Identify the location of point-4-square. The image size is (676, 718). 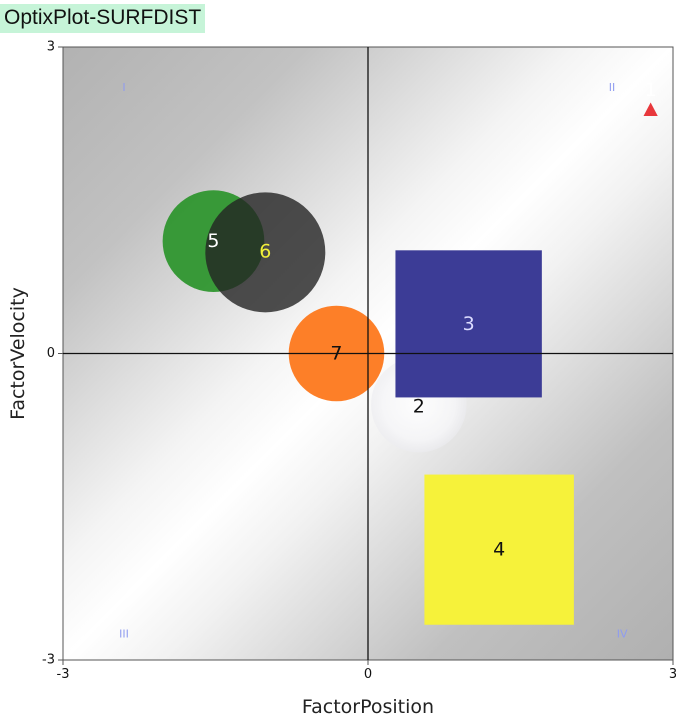
(499, 549).